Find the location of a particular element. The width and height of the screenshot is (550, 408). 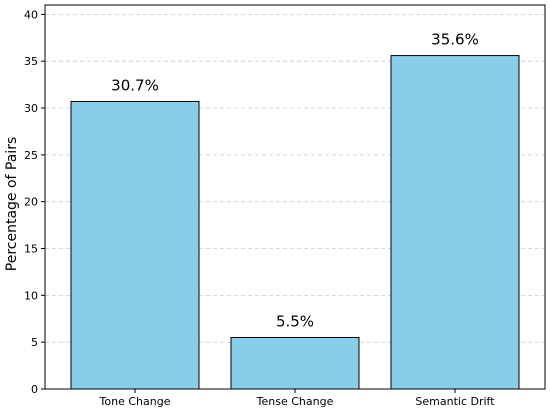

y-tick-label: 35 is located at coordinates (31, 61).